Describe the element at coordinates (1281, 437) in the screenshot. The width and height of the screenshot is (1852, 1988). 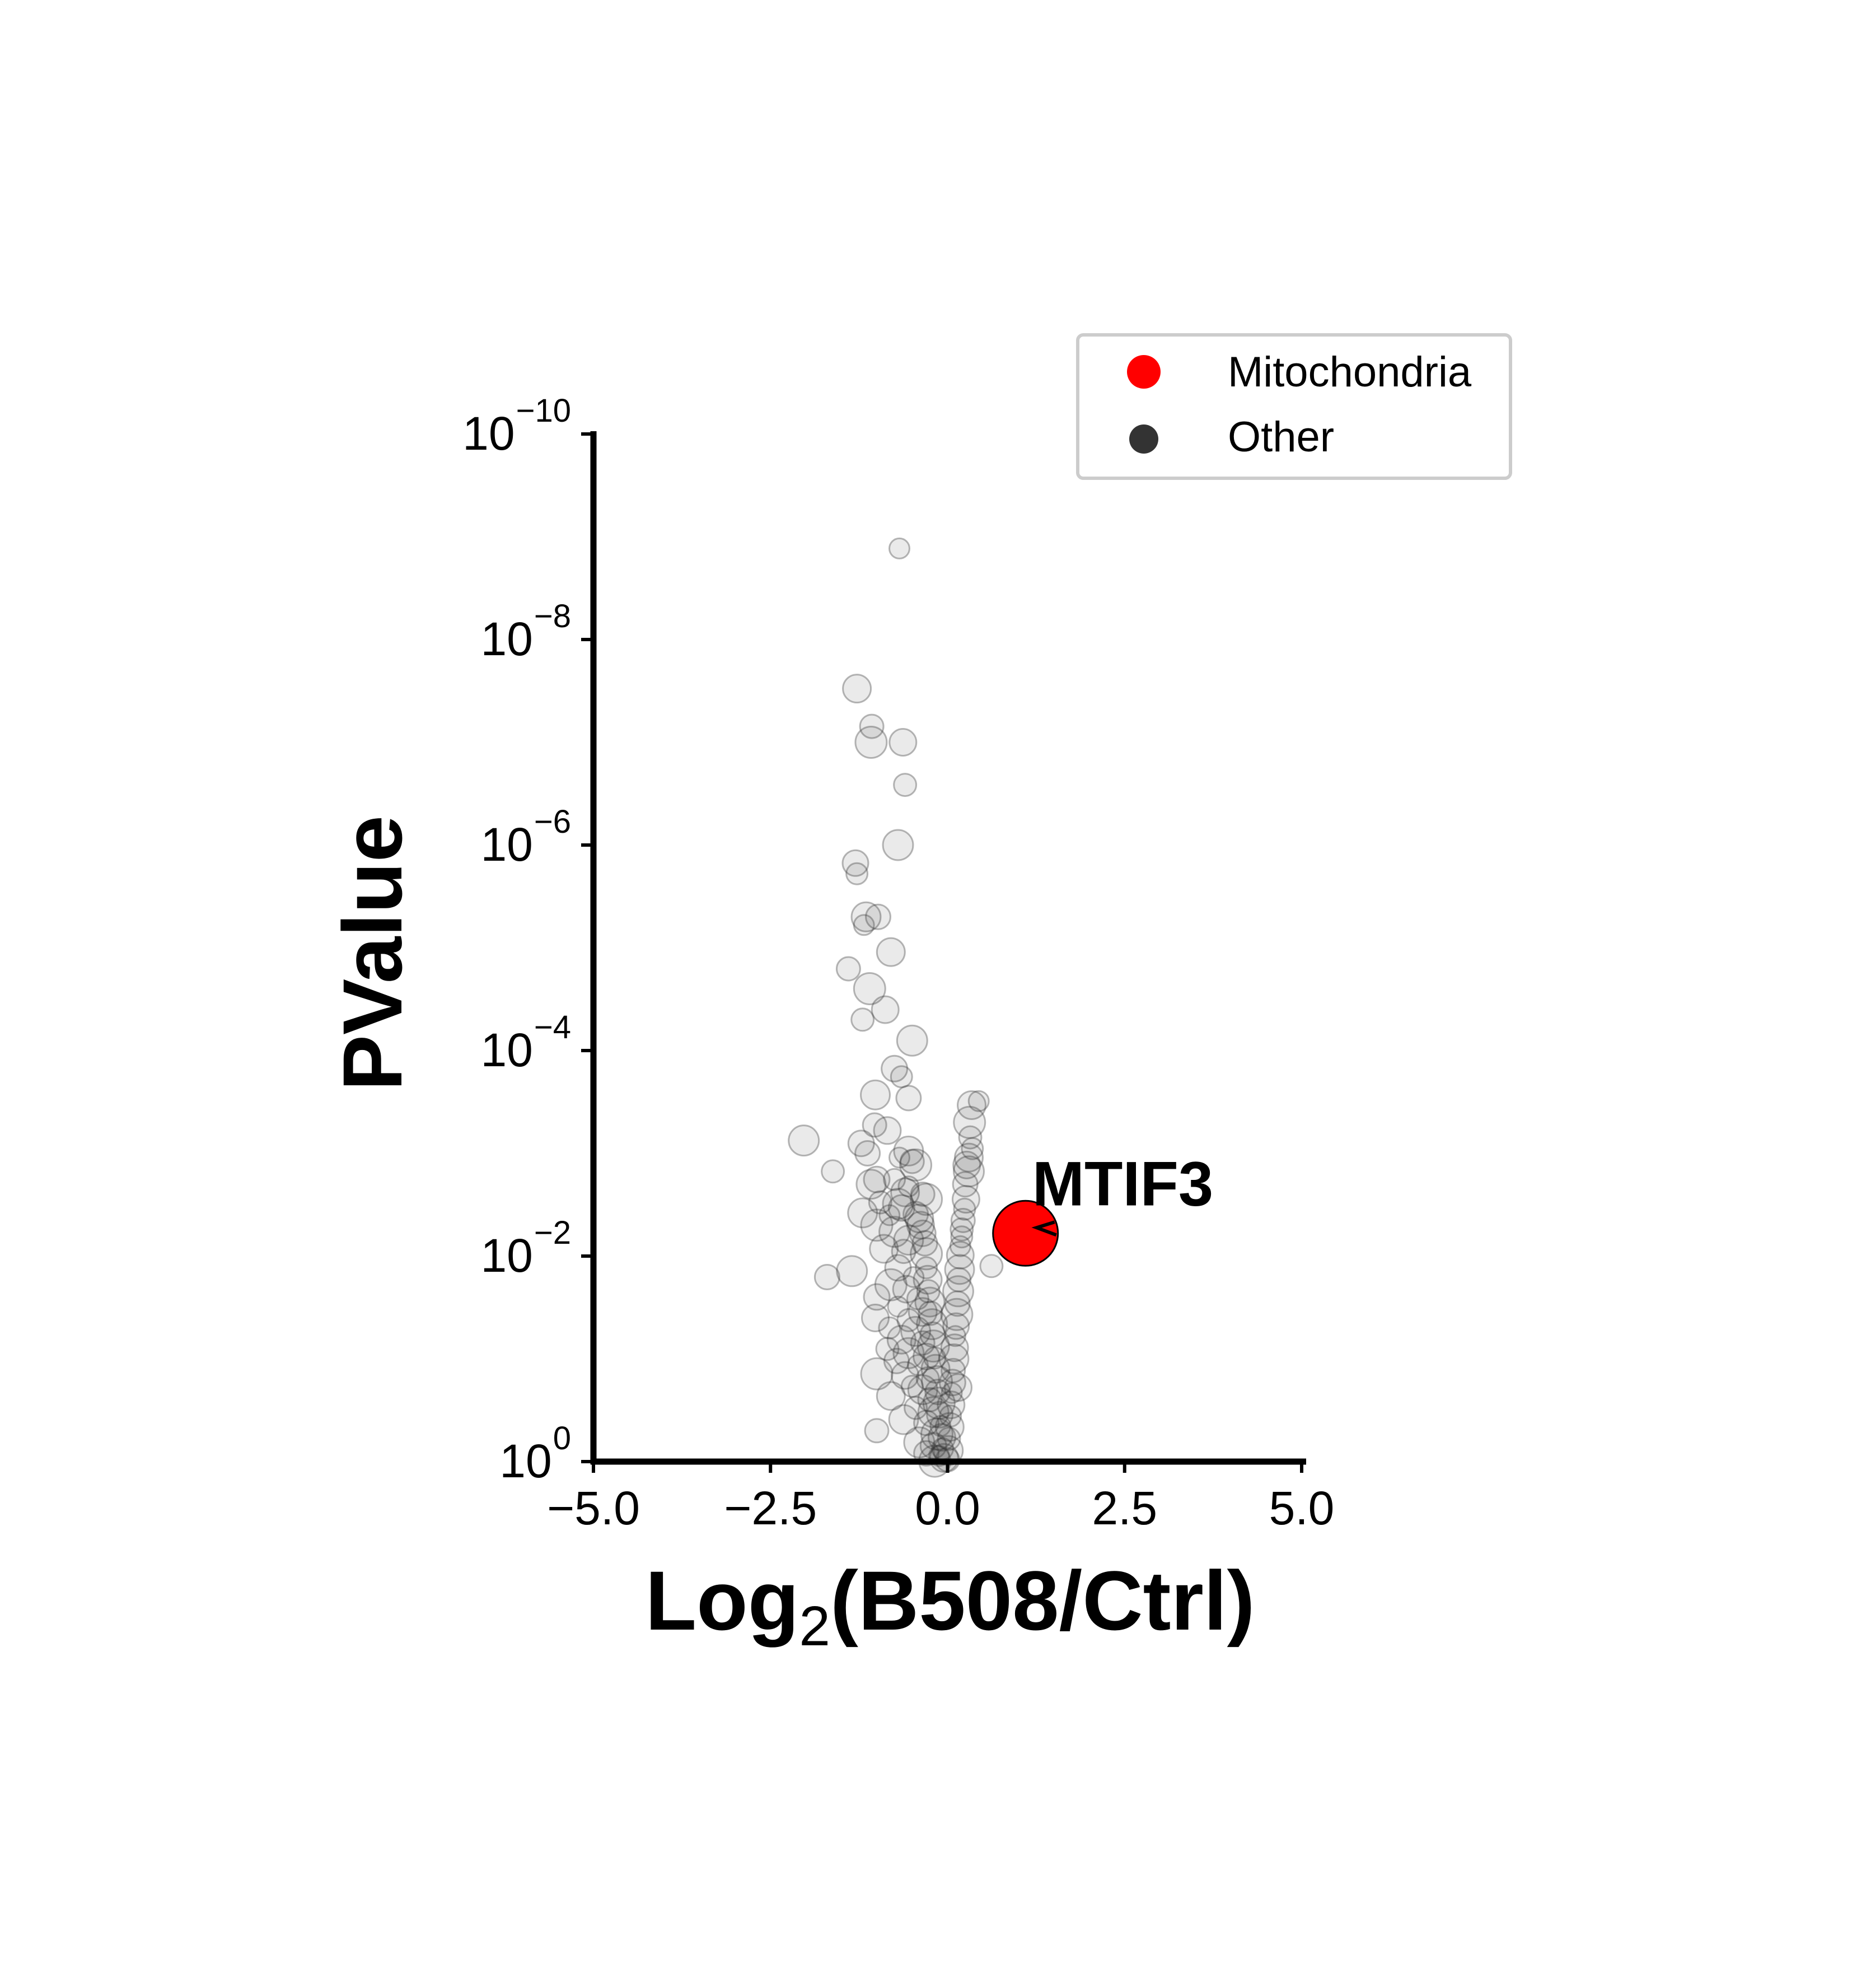
I see `legend-label-other: Other` at that location.